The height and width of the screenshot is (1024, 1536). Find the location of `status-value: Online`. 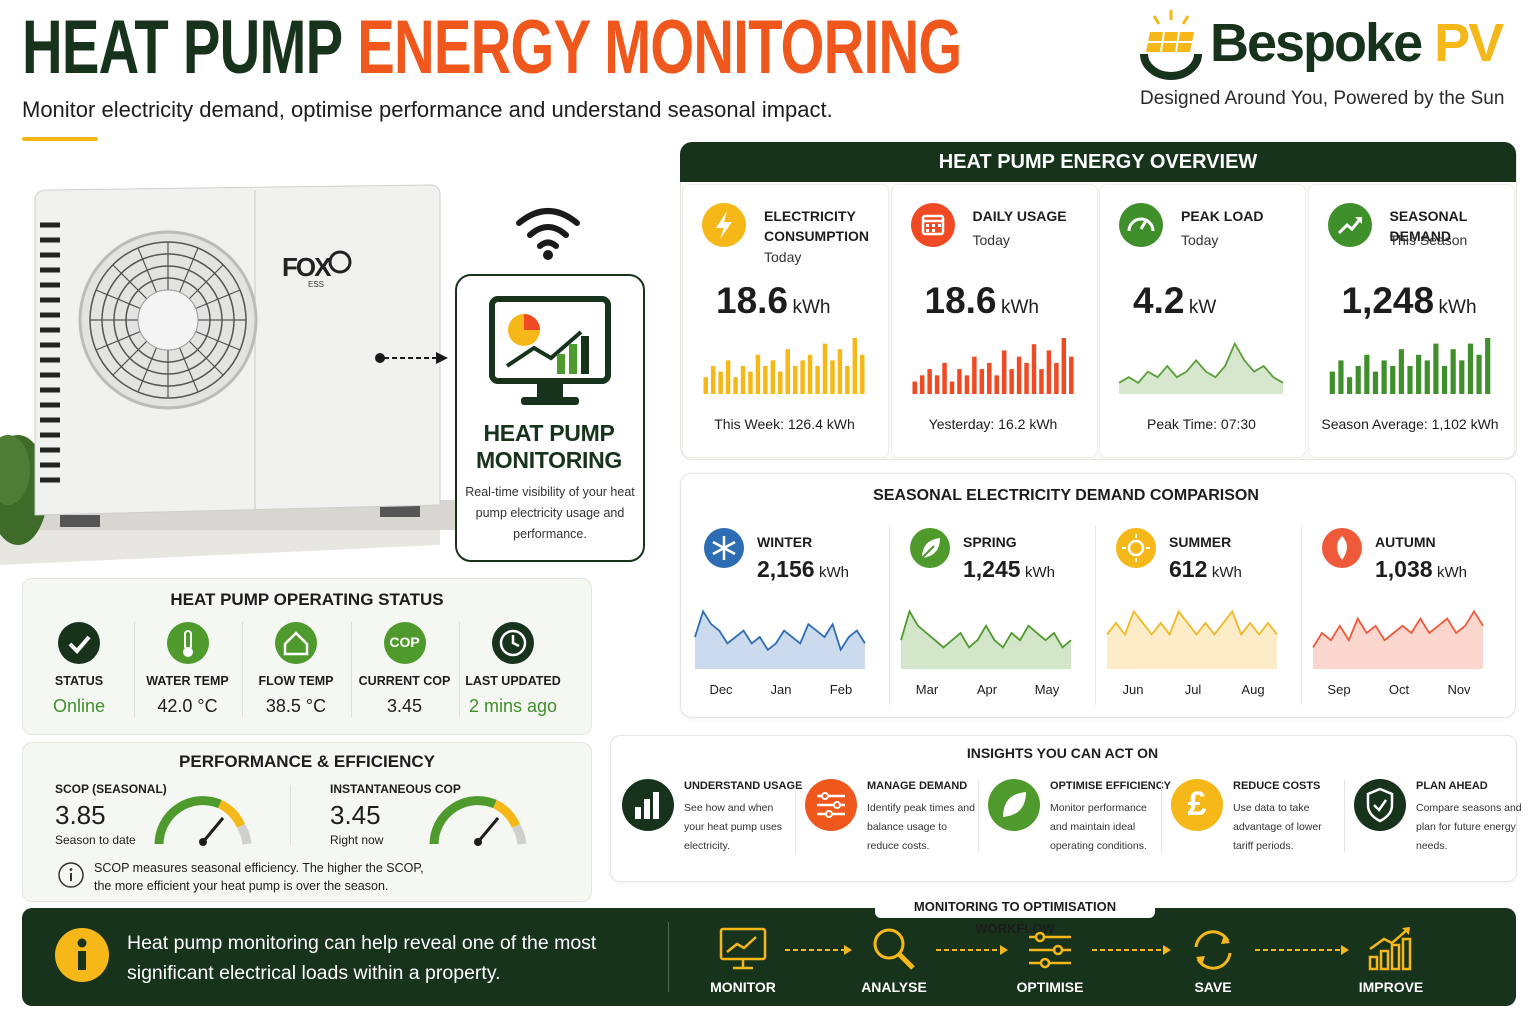

status-value: Online is located at coordinates (79, 706).